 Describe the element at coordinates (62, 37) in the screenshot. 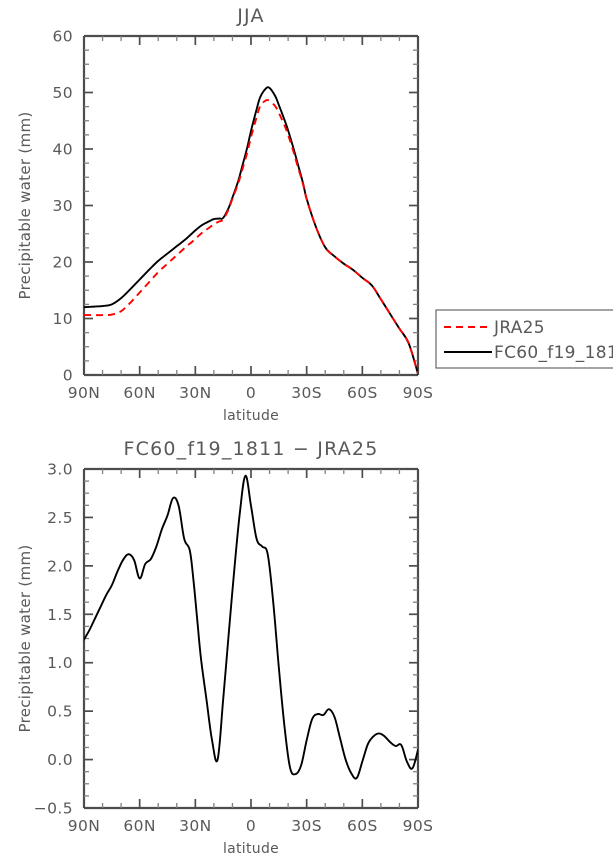

I see `top-y-tick-label: 60` at that location.